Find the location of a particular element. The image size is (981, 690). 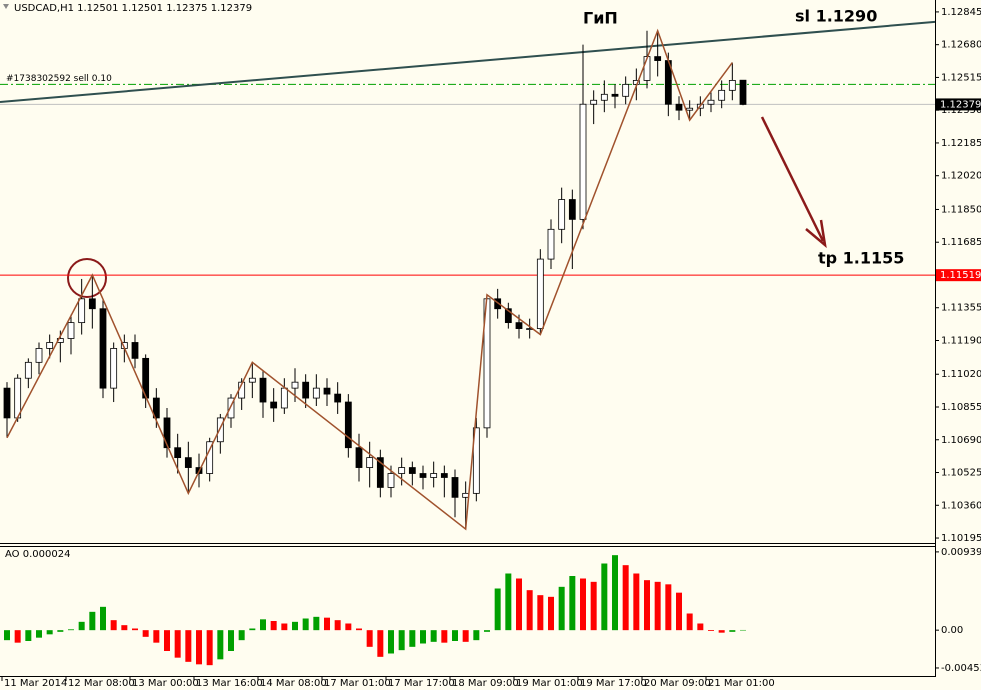

symbol-icon is located at coordinates (6, 6).